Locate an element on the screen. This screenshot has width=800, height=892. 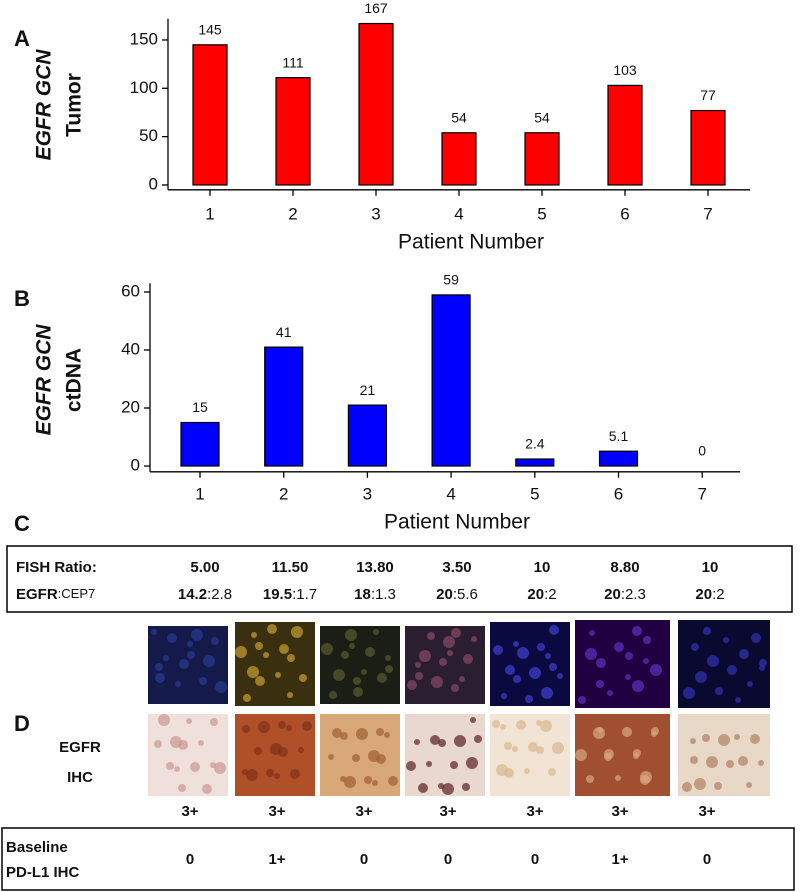
y-axis-label: EGFR GCN is located at coordinates (44, 380).